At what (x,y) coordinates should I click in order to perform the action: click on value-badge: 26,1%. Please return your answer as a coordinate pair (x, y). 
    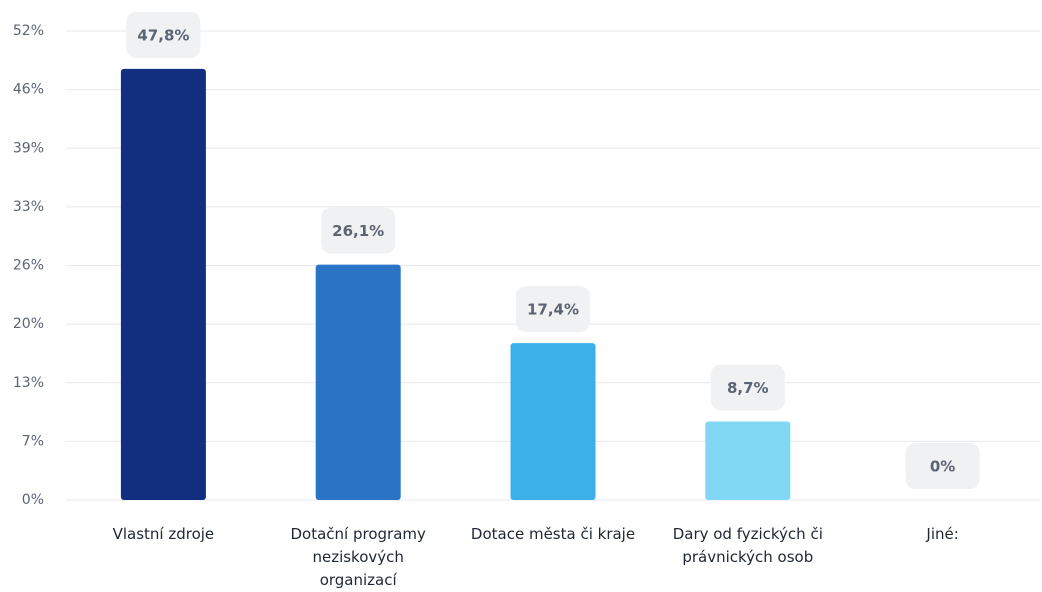
    Looking at the image, I should click on (358, 230).